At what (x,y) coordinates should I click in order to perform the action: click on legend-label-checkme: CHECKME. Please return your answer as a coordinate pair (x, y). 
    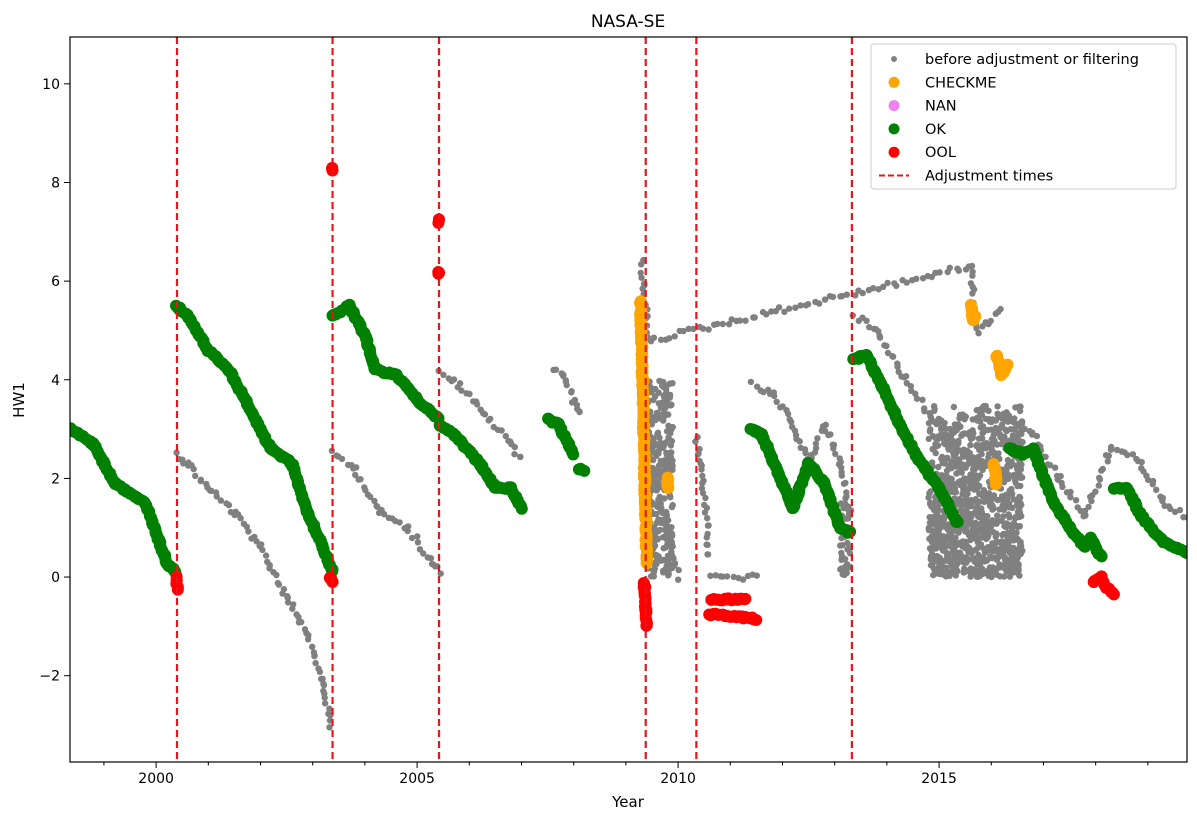
    Looking at the image, I should click on (961, 83).